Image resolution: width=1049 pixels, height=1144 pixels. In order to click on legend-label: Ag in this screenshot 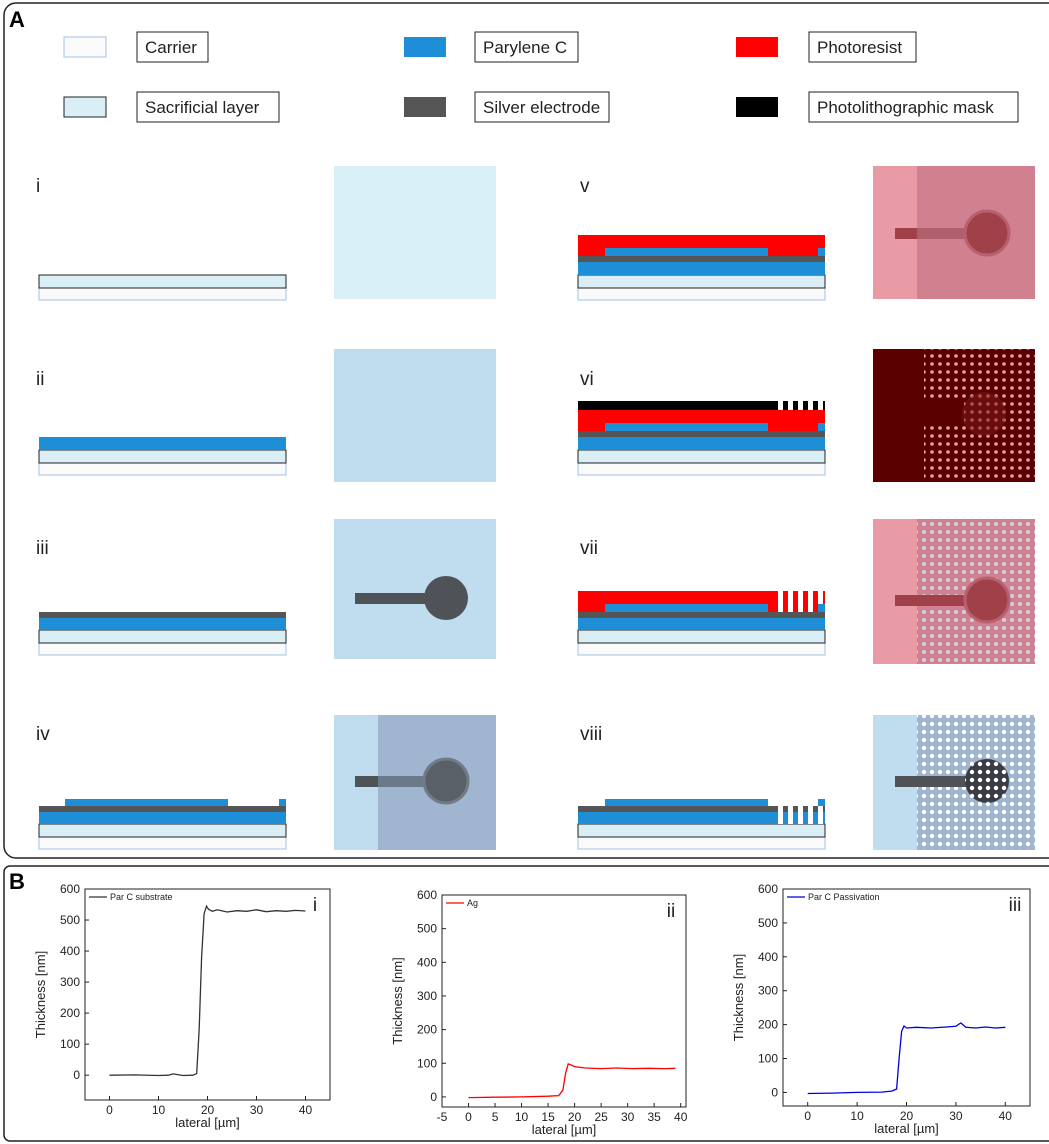, I will do `click(472, 903)`.